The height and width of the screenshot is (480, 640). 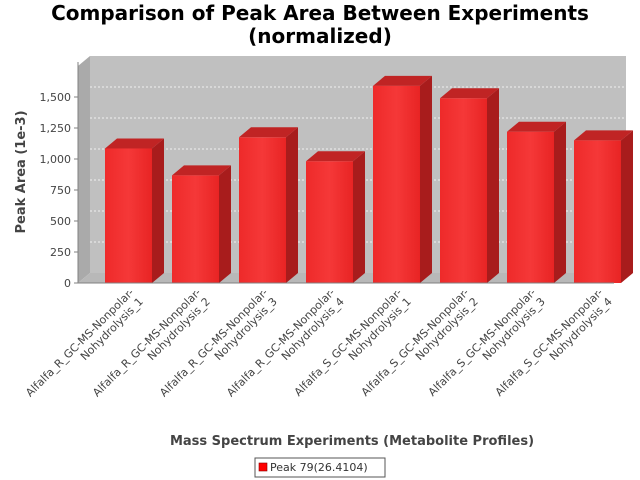 I want to click on legend-box, so click(x=320, y=467).